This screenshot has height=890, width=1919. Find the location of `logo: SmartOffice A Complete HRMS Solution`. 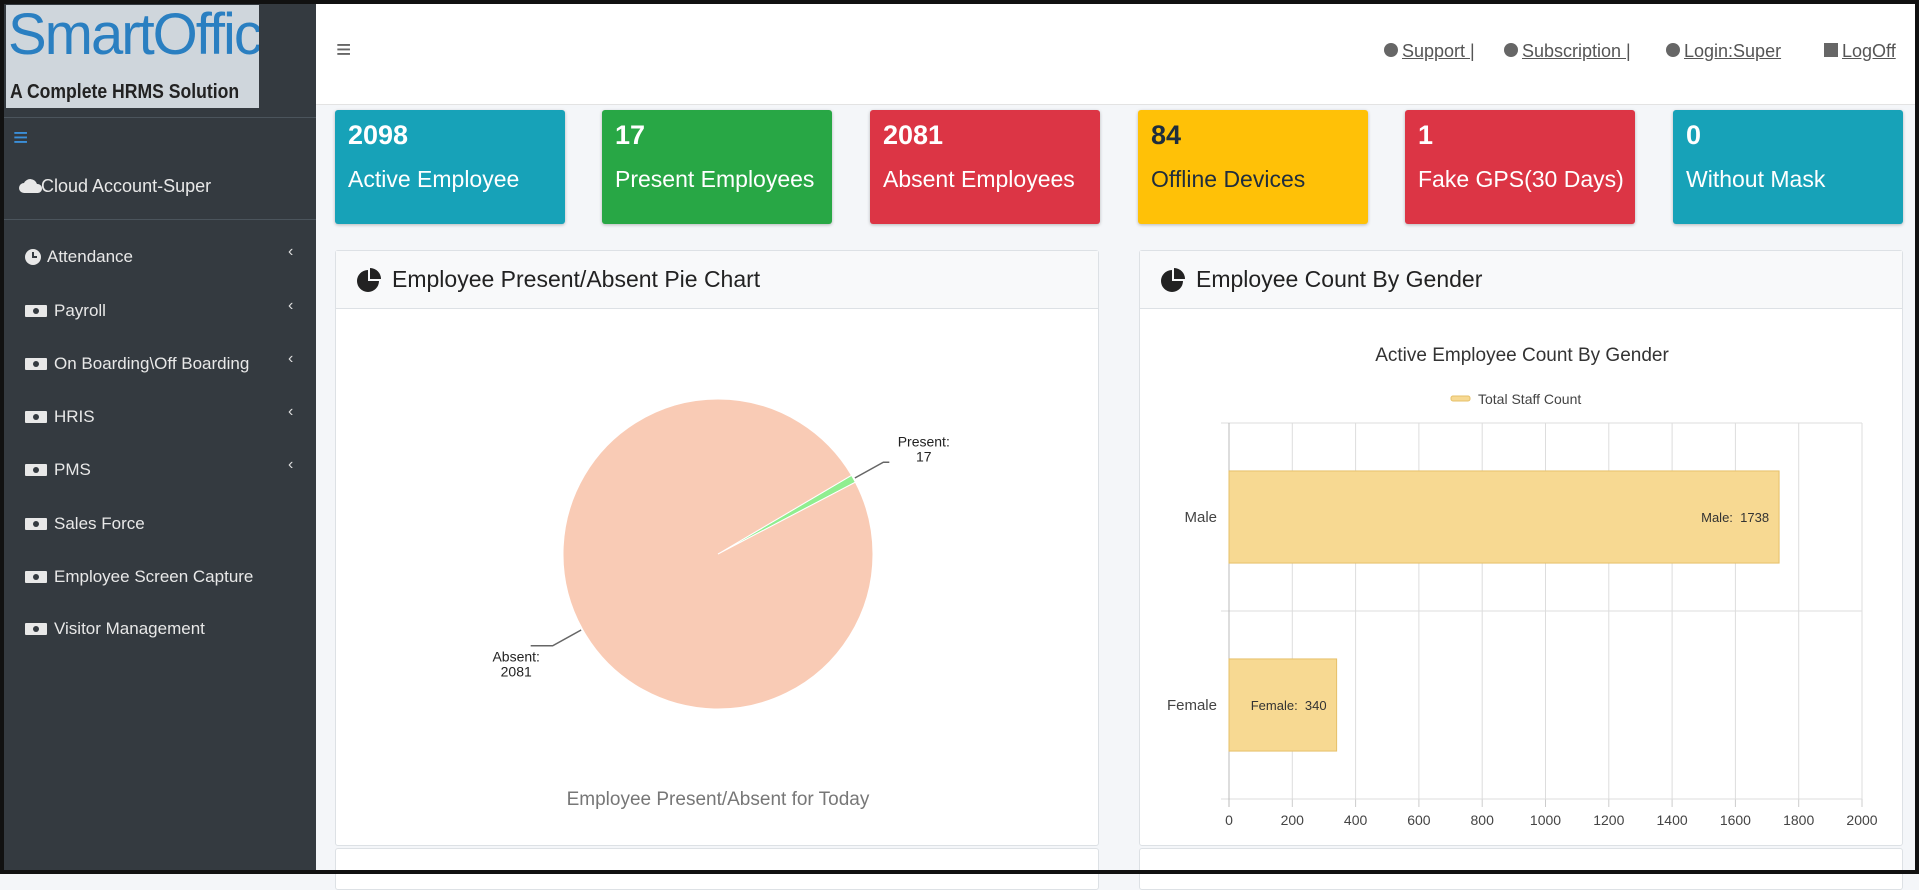

logo: SmartOffice A Complete HRMS Solution is located at coordinates (132, 56).